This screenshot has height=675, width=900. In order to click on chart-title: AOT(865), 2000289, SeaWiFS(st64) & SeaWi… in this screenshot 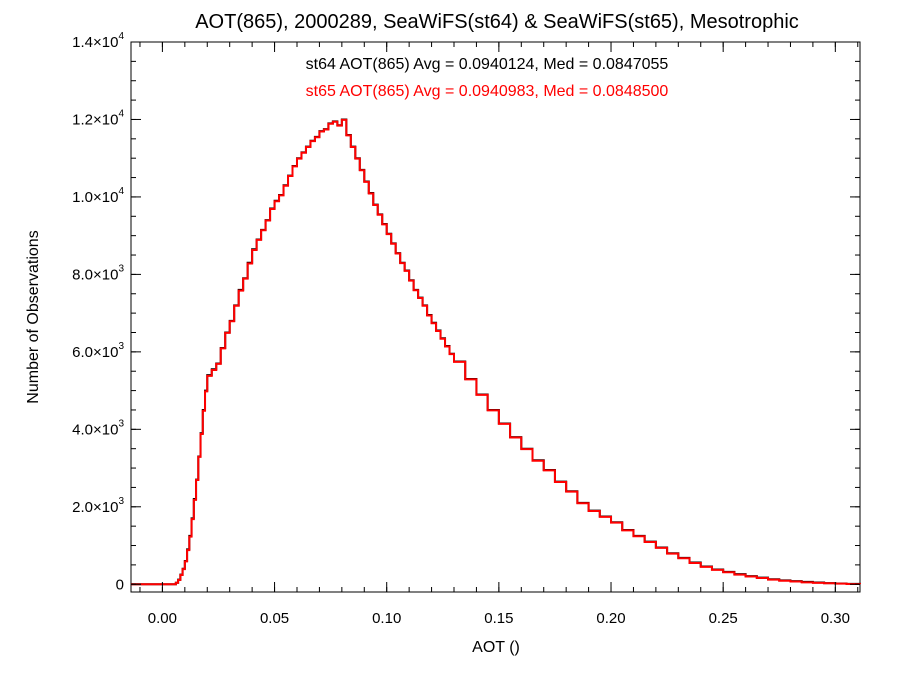, I will do `click(497, 22)`.